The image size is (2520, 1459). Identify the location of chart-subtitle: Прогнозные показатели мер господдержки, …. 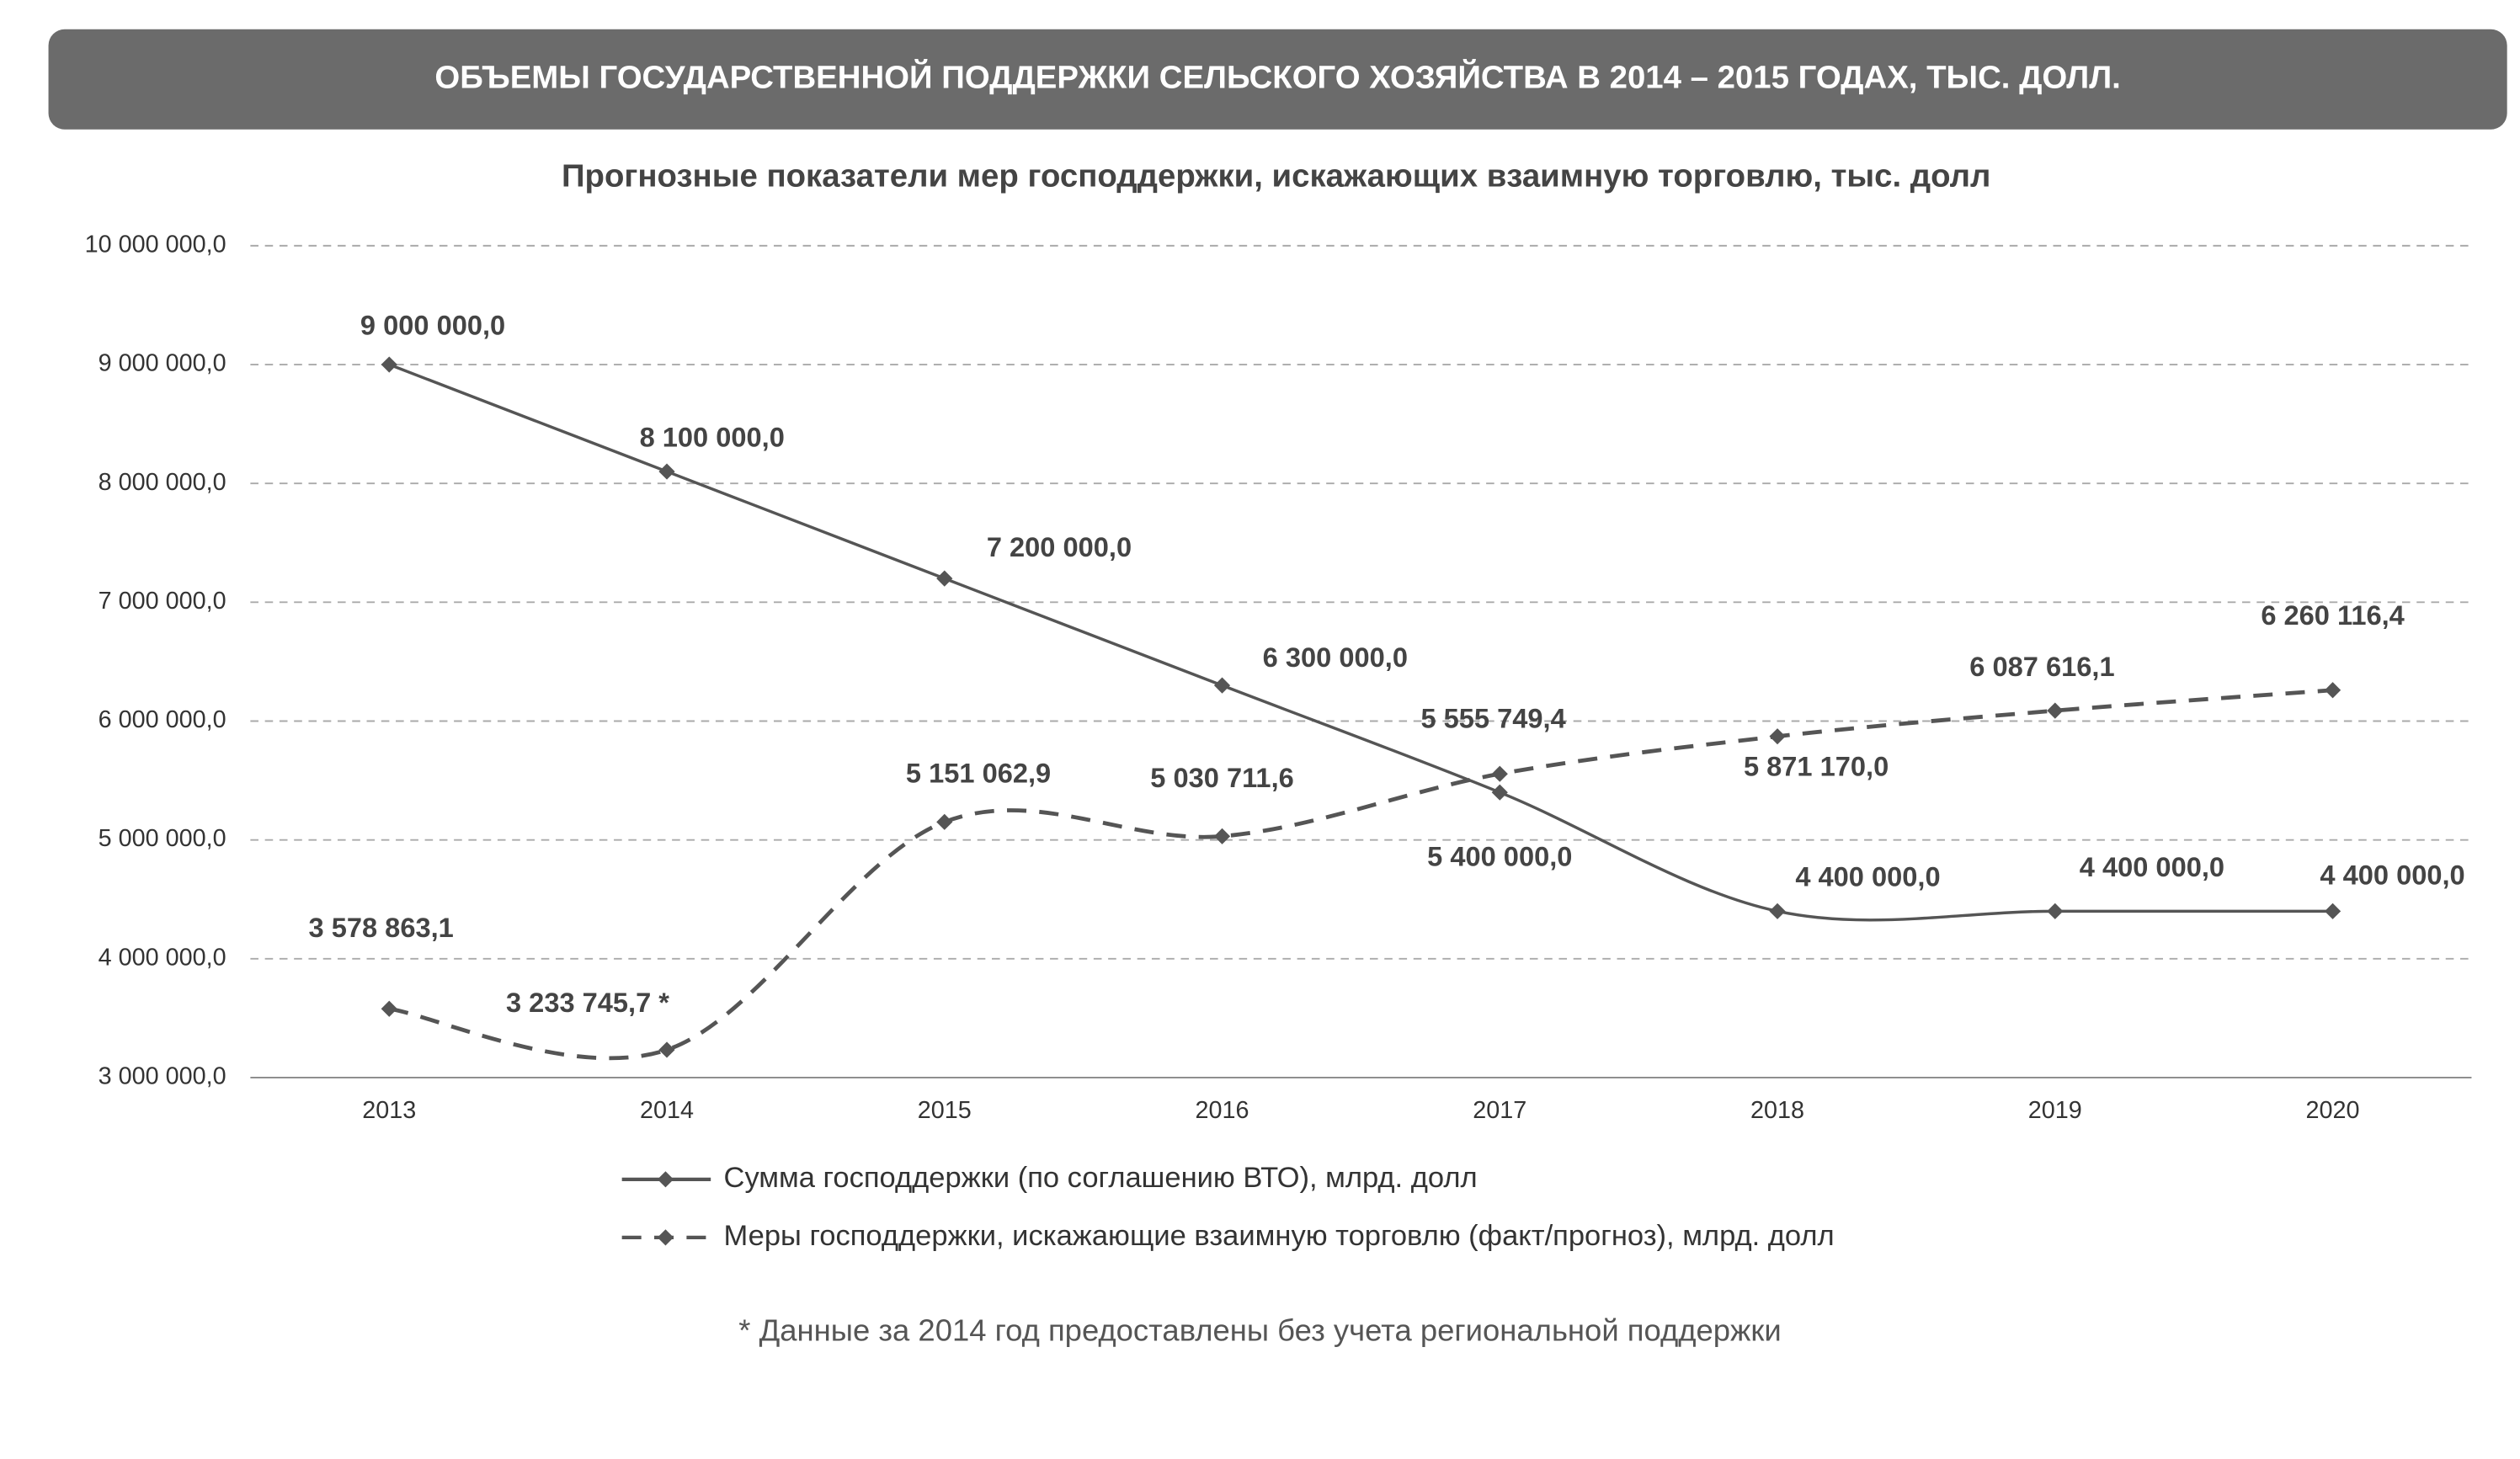
(1276, 175).